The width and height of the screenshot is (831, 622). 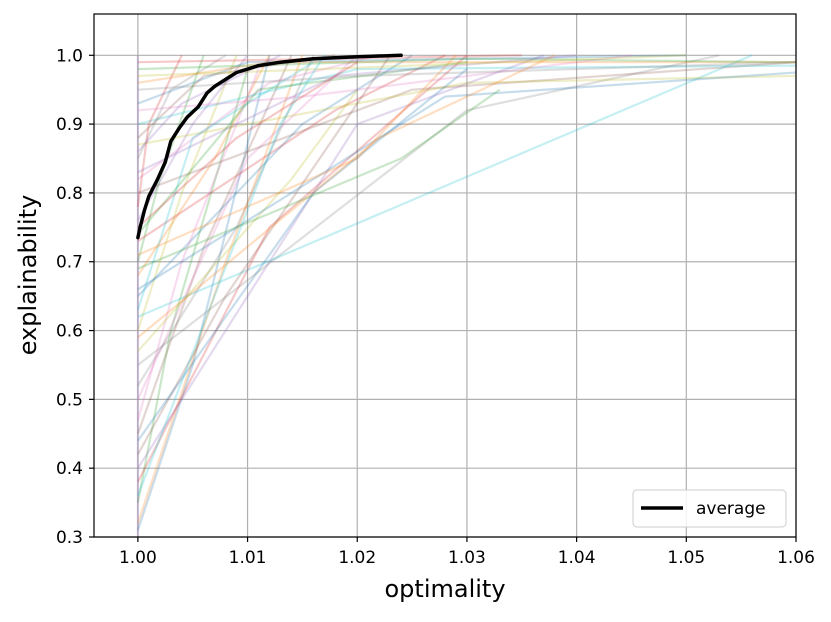 I want to click on x-tick-label-5: 1.05, so click(x=686, y=558).